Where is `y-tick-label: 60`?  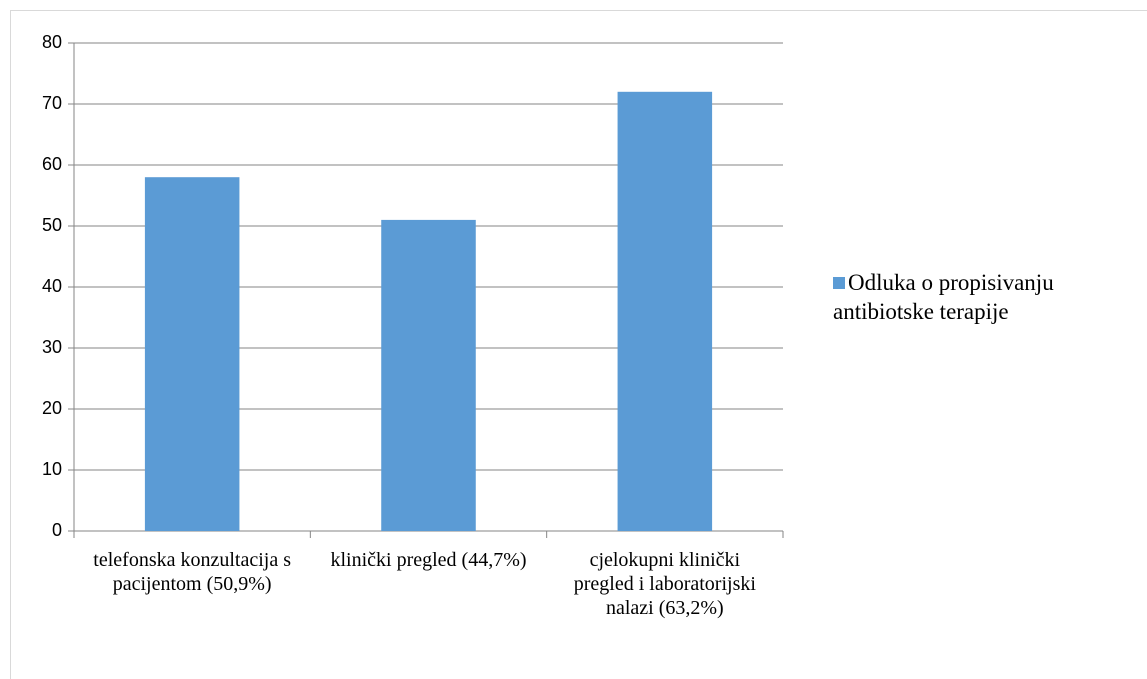 y-tick-label: 60 is located at coordinates (52, 164).